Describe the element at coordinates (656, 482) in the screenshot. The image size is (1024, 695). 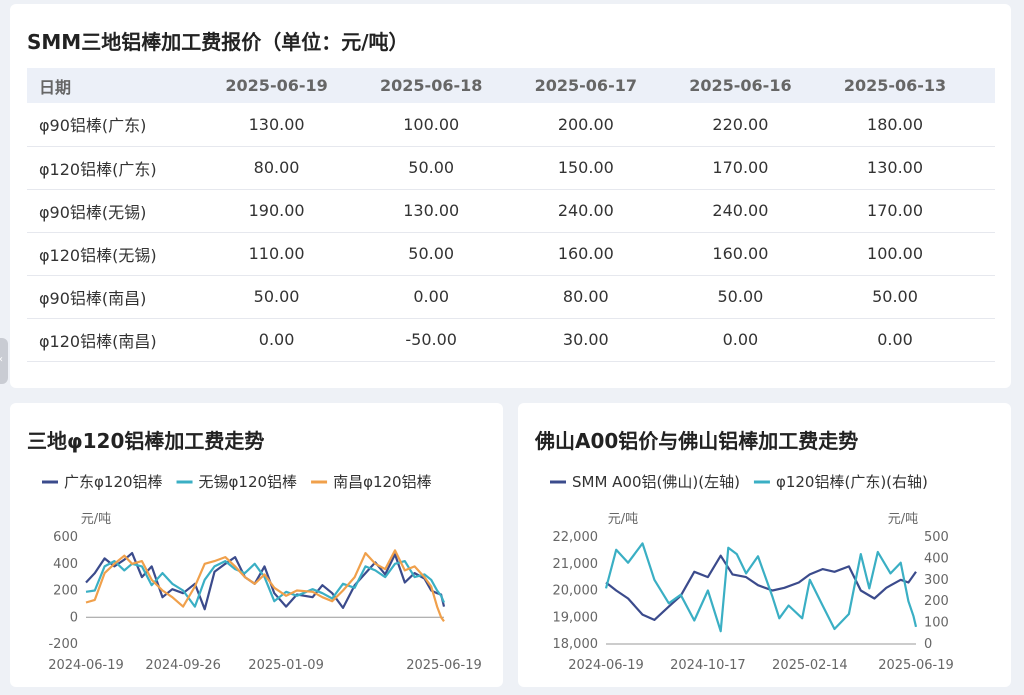
I see `legend-label: SMM A00铝(佛山)(左轴)` at that location.